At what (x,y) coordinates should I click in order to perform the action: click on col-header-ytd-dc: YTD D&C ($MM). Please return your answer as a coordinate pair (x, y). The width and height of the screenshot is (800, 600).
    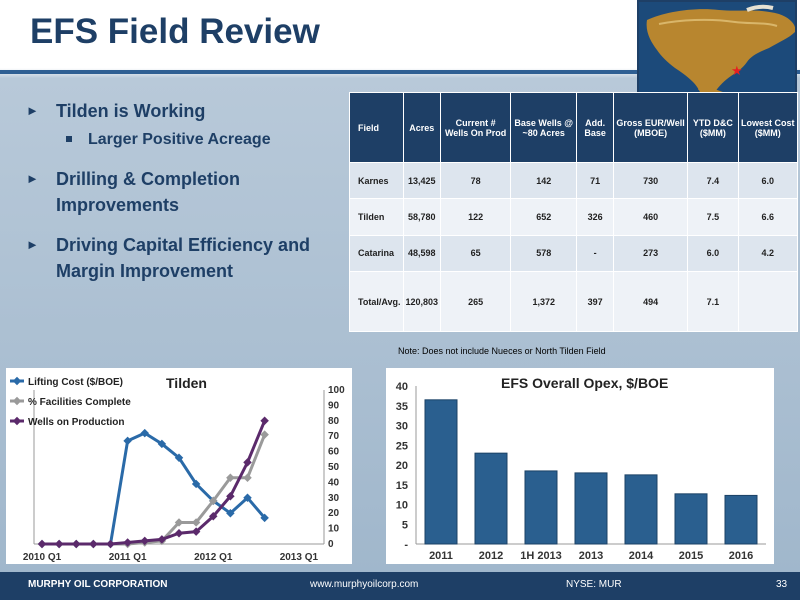
    Looking at the image, I should click on (713, 127).